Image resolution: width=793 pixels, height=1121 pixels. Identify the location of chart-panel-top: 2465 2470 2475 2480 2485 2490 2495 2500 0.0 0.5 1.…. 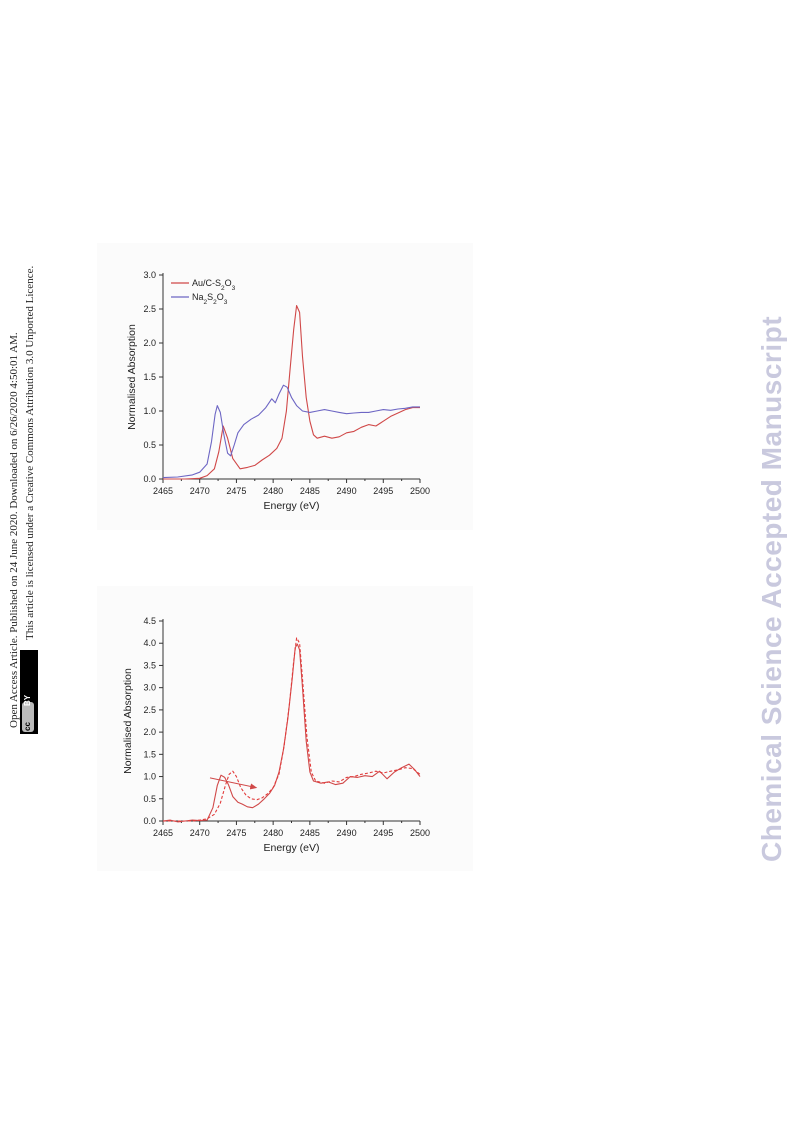
(285, 386).